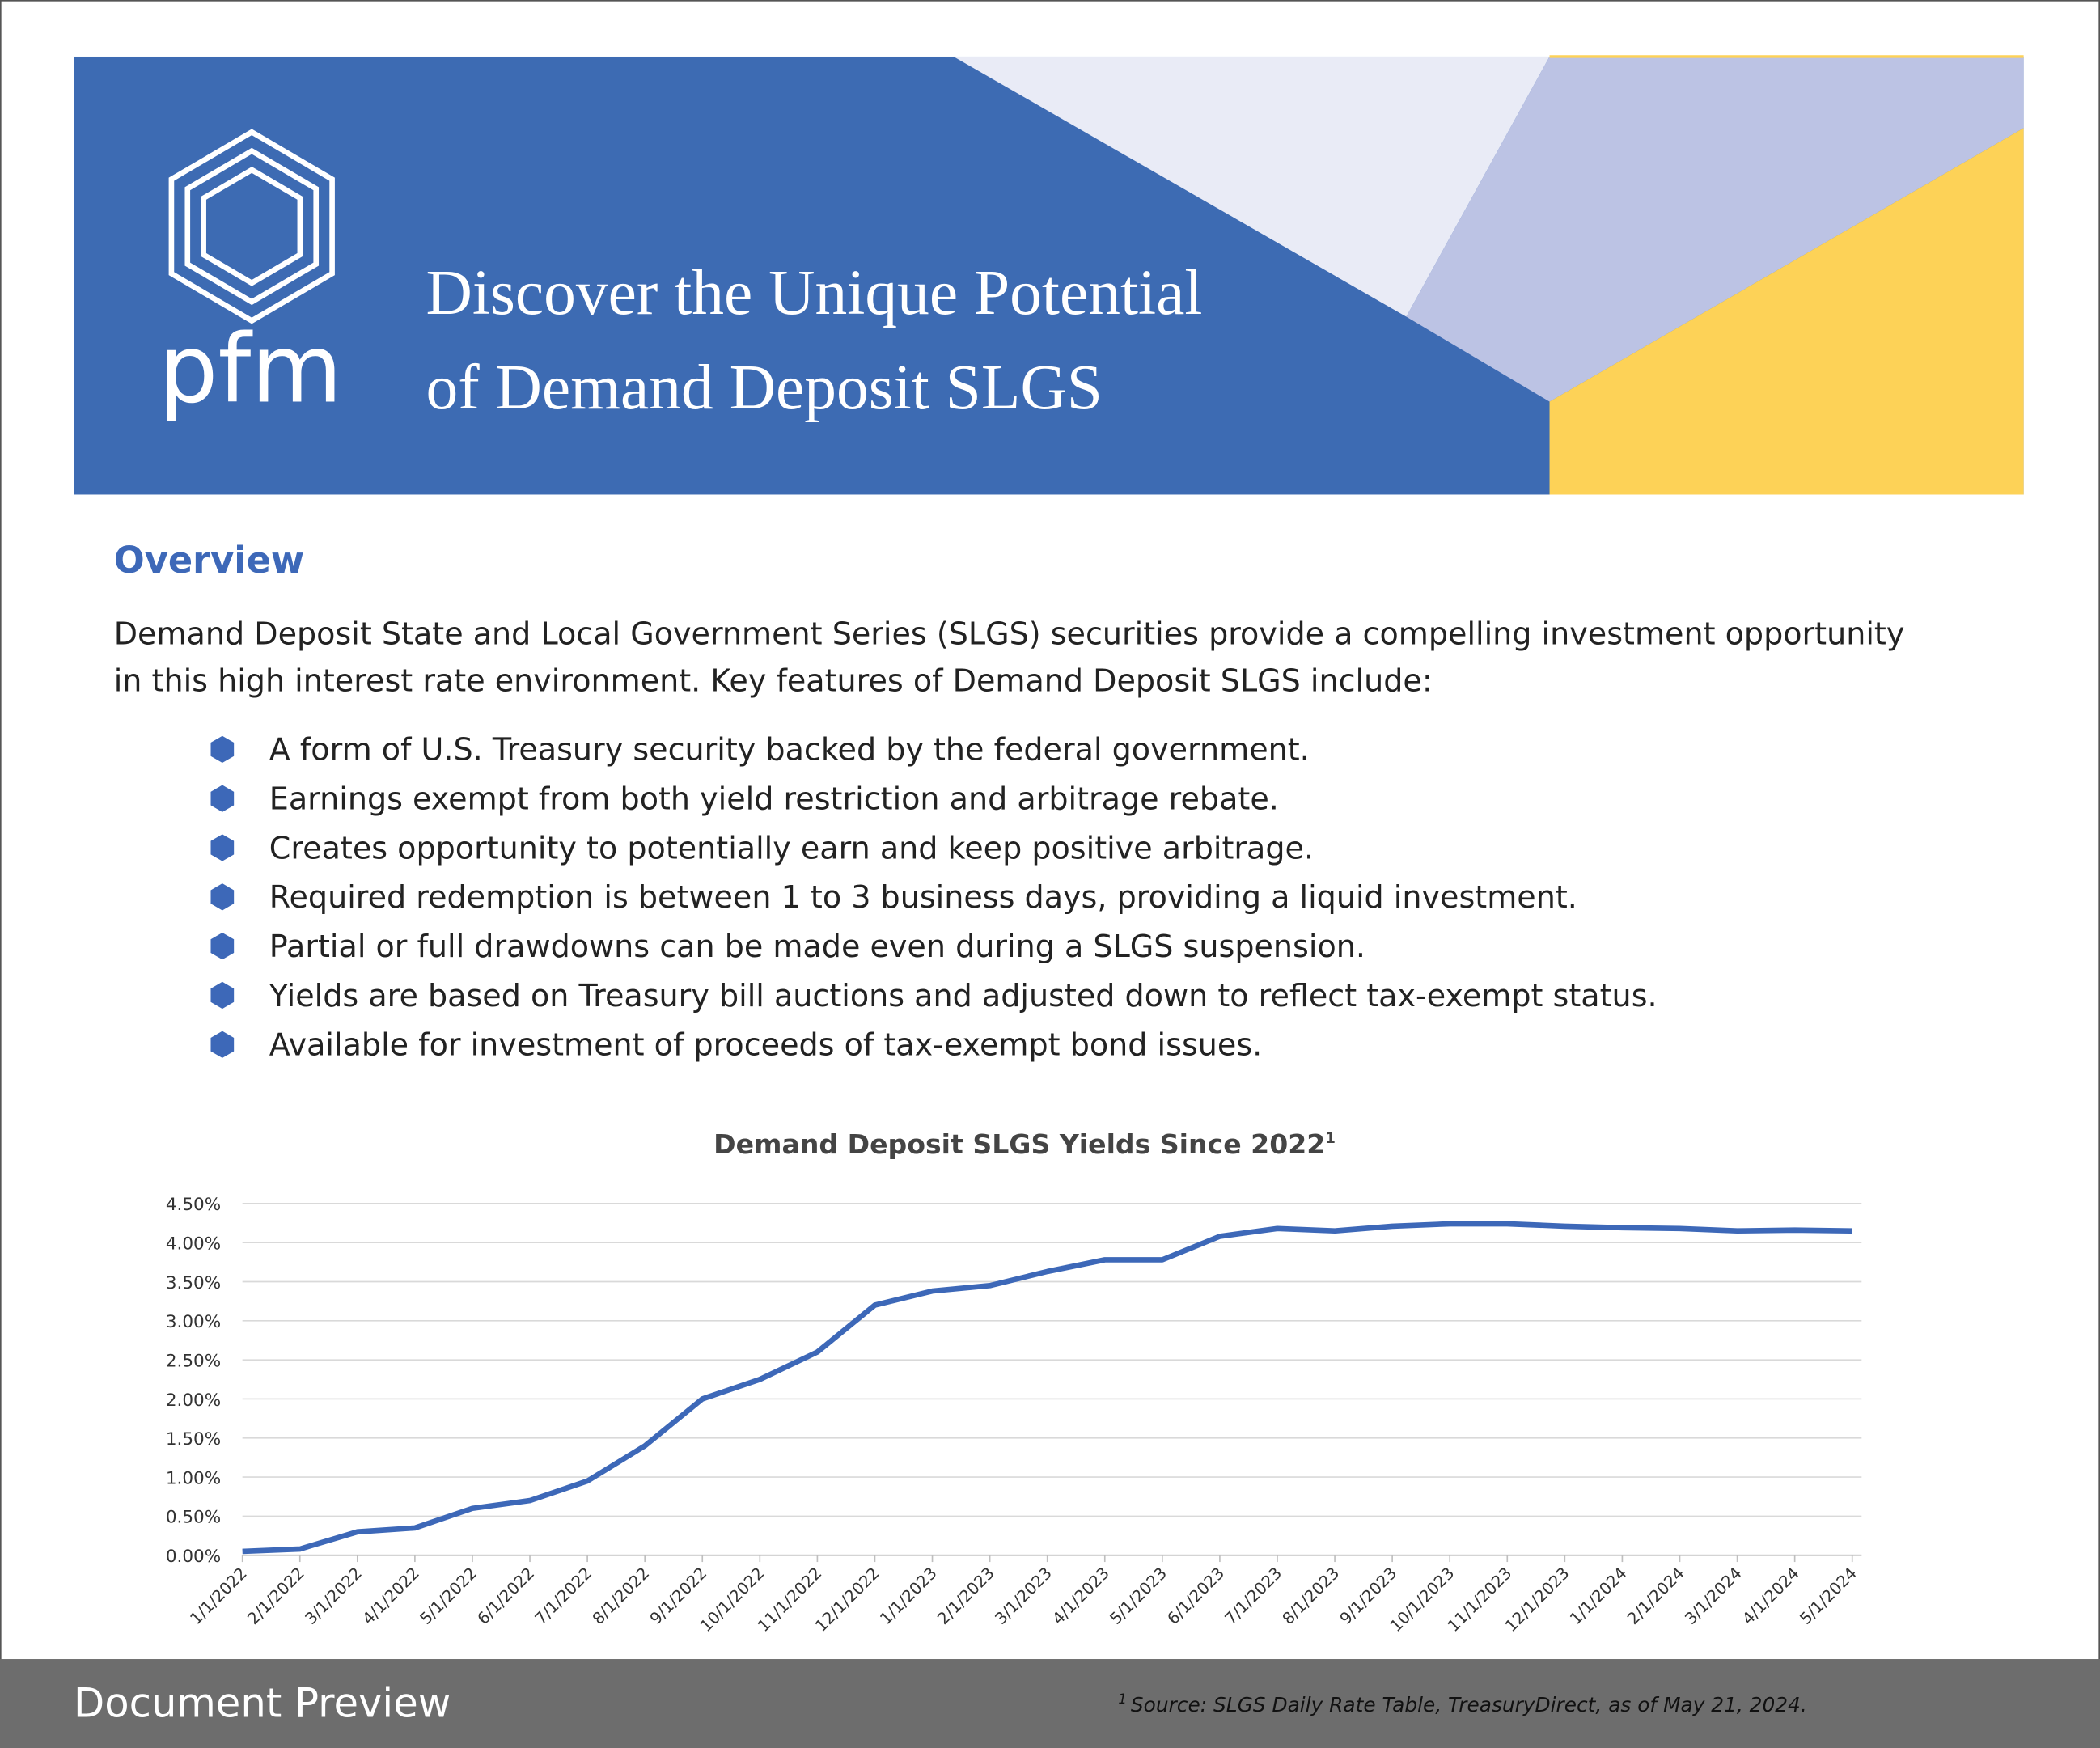  Describe the element at coordinates (1050, 1704) in the screenshot. I see `preview-bar` at that location.